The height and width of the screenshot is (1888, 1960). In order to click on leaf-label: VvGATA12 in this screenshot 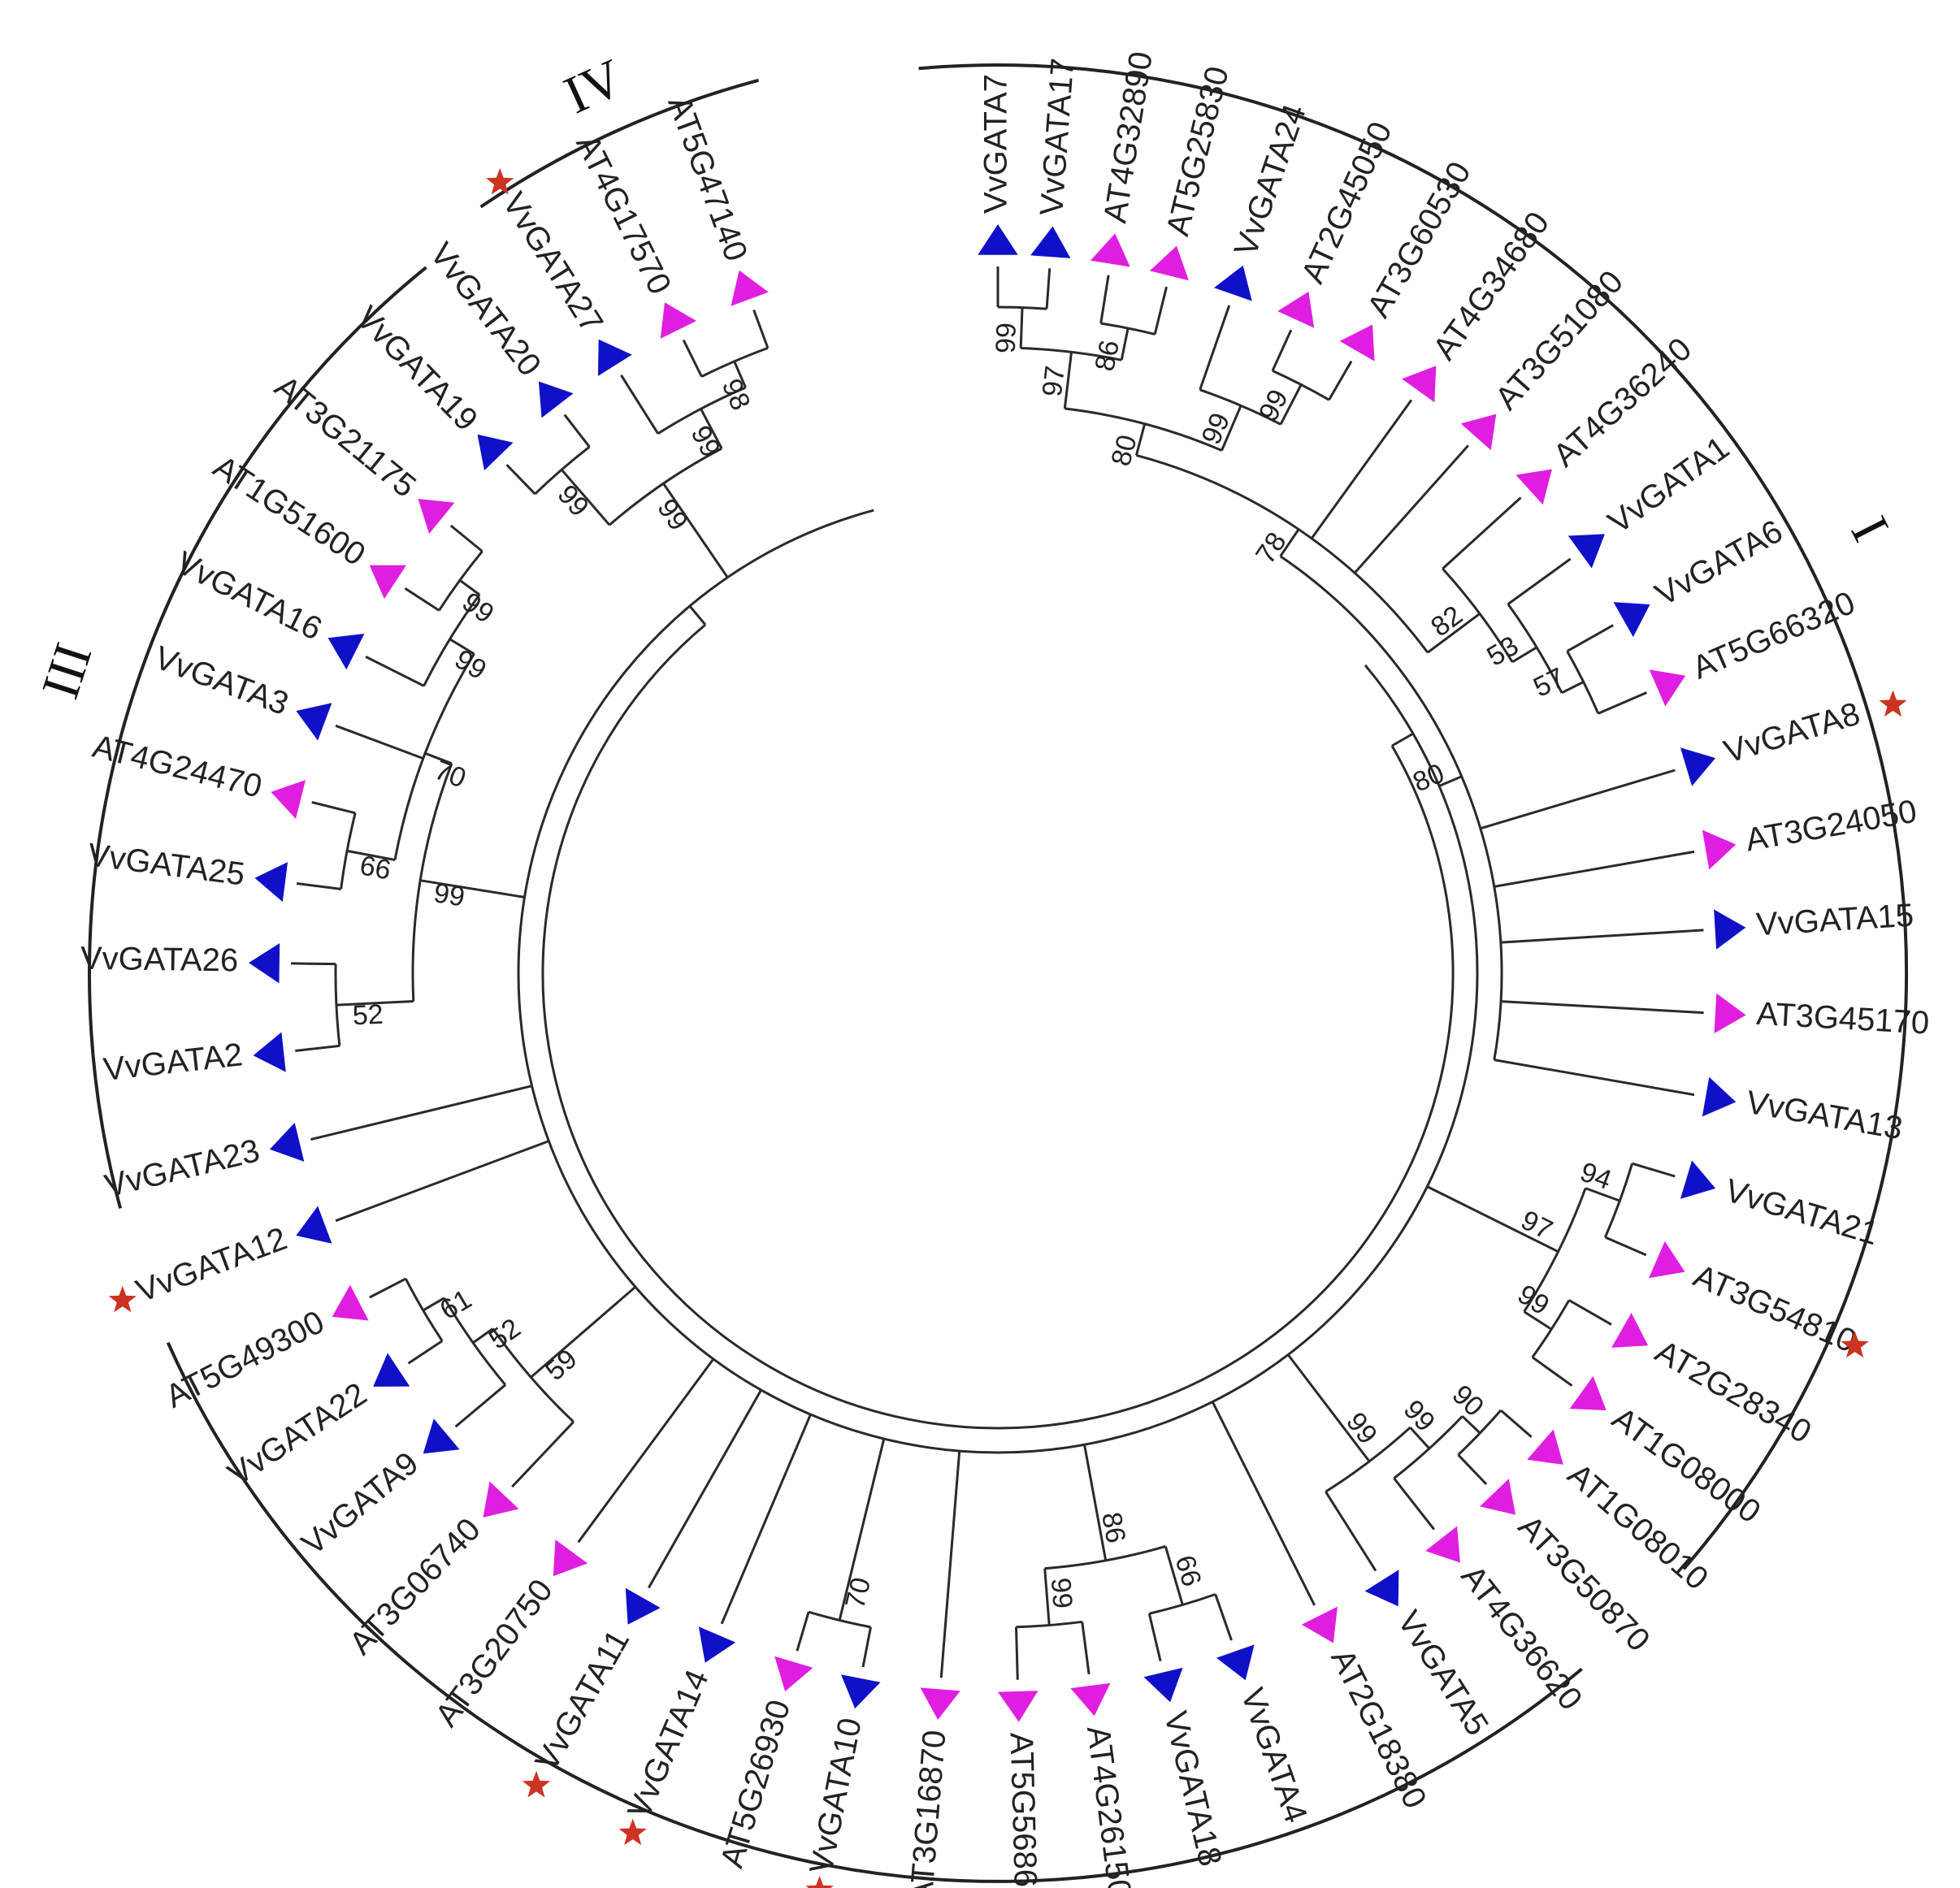, I will do `click(212, 1265)`.